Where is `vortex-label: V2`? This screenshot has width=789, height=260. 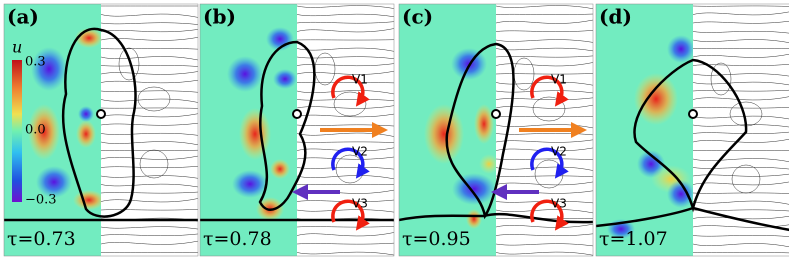
vortex-label: V2 is located at coordinates (559, 152).